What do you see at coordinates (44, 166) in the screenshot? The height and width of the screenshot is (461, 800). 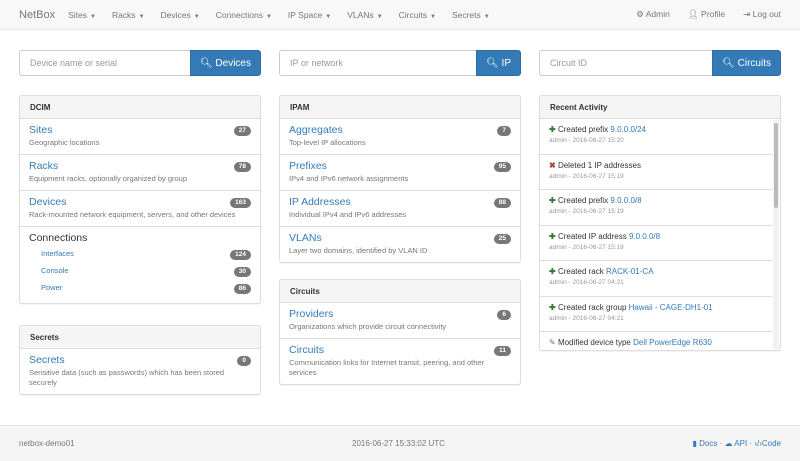 I see `item-link: Racks` at bounding box center [44, 166].